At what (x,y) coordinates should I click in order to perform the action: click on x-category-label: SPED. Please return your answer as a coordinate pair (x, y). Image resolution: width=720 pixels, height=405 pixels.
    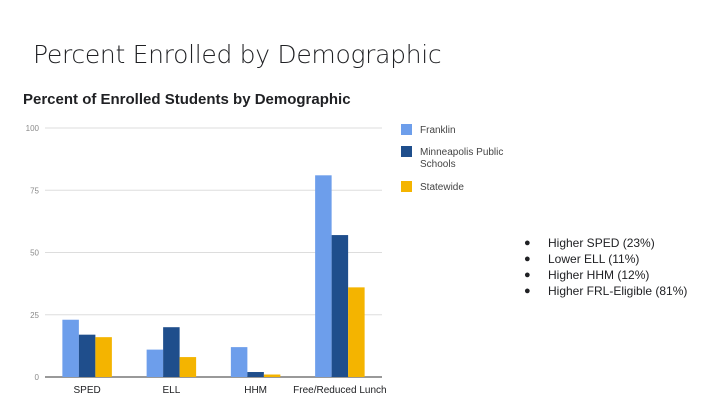
    Looking at the image, I should click on (87, 390).